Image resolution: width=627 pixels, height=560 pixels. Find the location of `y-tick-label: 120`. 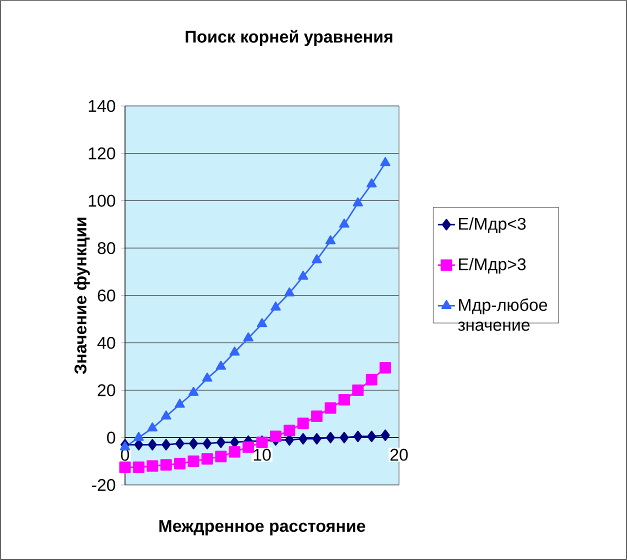

y-tick-label: 120 is located at coordinates (102, 153).